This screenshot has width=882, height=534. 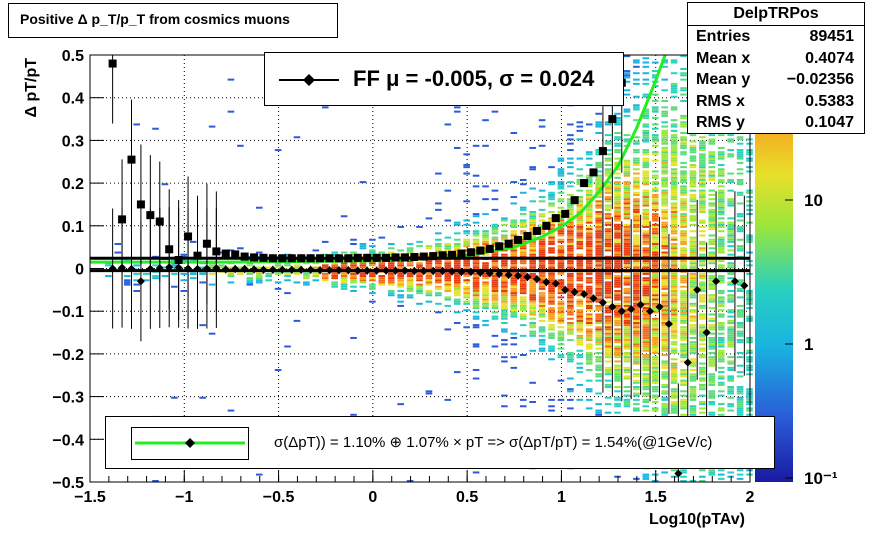 What do you see at coordinates (68, 440) in the screenshot?
I see `y-tick-label: −0.4` at bounding box center [68, 440].